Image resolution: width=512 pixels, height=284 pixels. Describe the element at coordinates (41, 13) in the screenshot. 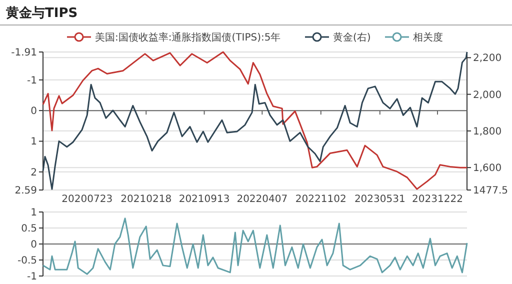

I see `chart-title: 黄金与TIPS` at that location.